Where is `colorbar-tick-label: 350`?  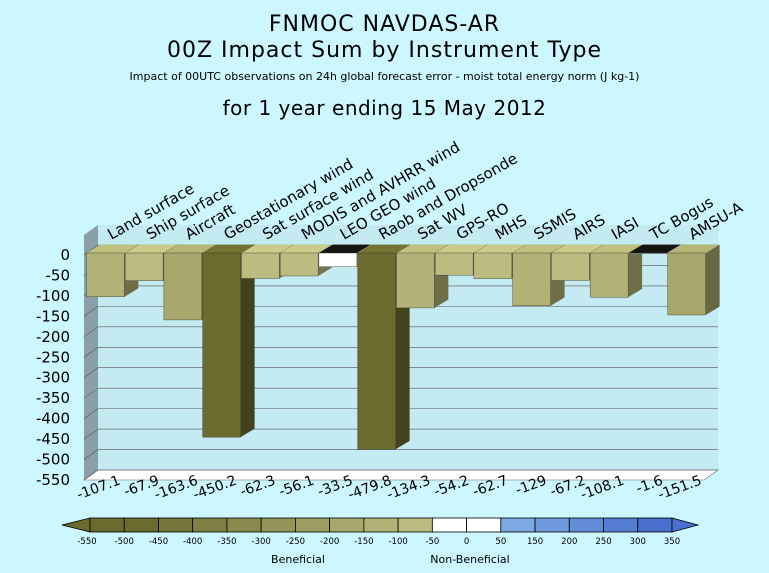 colorbar-tick-label: 350 is located at coordinates (672, 542).